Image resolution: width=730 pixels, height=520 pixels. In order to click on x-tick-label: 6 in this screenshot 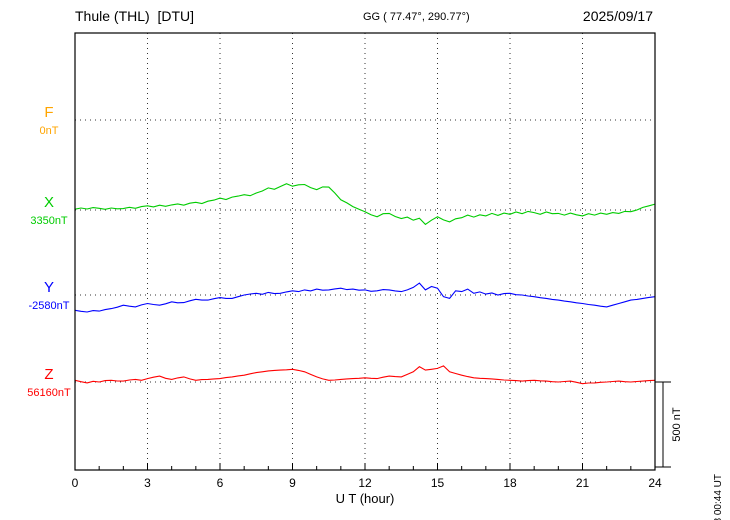, I will do `click(220, 483)`.